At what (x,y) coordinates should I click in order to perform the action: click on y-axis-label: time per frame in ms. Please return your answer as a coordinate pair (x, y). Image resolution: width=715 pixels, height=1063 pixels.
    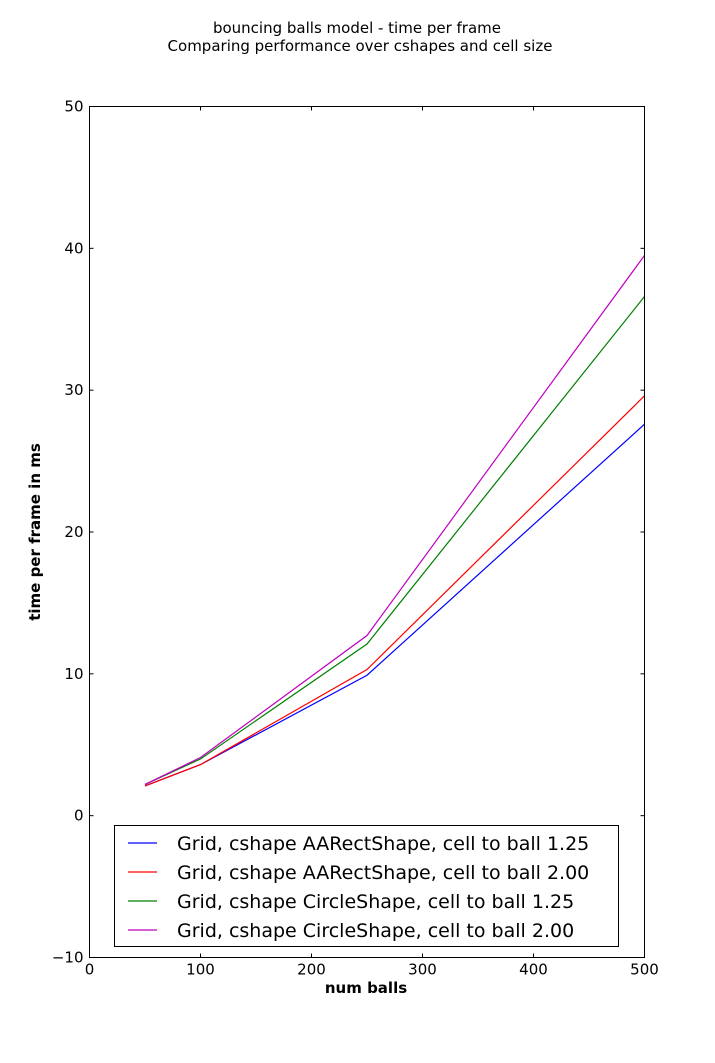
    Looking at the image, I should click on (35, 532).